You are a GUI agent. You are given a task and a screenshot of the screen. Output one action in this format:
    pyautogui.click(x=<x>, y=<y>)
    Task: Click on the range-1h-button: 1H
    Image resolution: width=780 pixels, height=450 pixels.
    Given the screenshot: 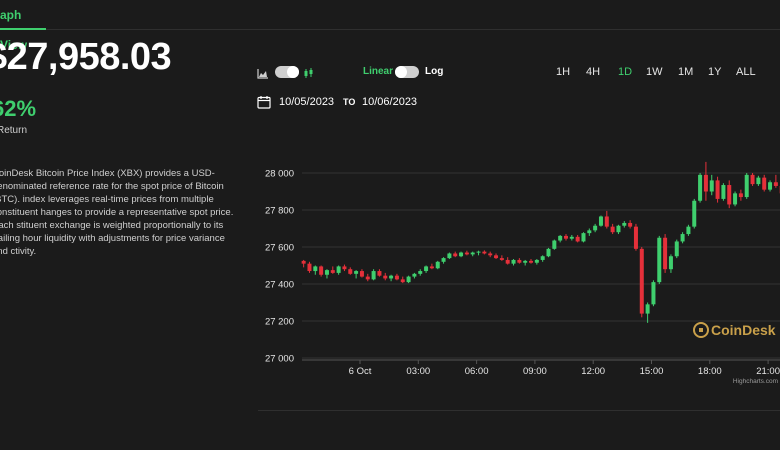 What is the action you would take?
    pyautogui.click(x=563, y=72)
    